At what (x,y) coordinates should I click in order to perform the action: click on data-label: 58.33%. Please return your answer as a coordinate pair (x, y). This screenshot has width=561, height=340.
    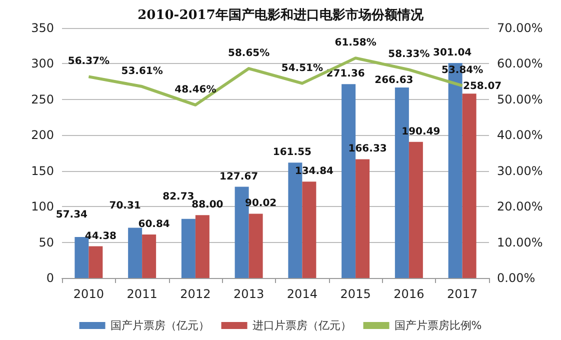
    Looking at the image, I should click on (409, 54).